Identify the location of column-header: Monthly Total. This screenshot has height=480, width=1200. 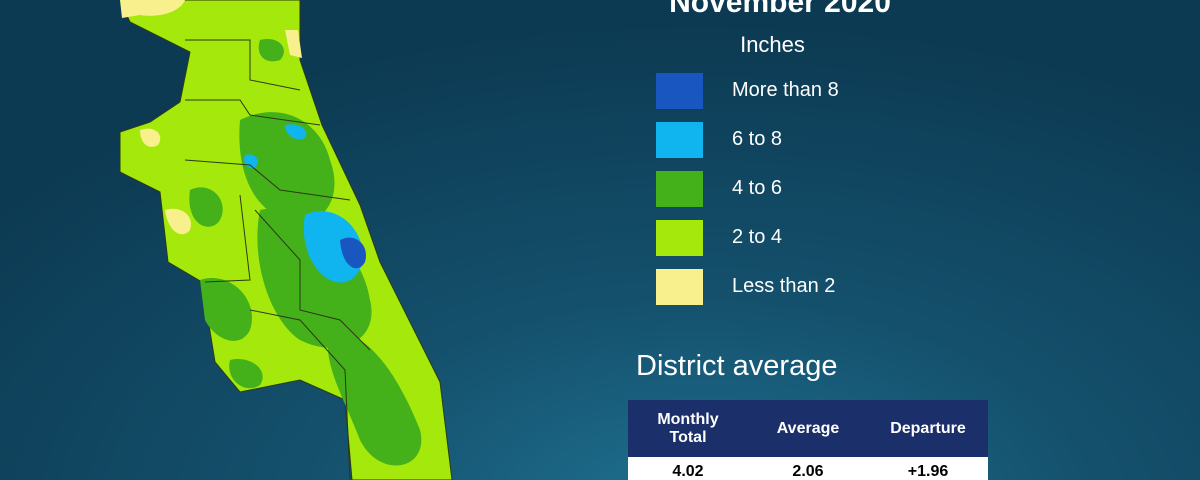
(688, 428).